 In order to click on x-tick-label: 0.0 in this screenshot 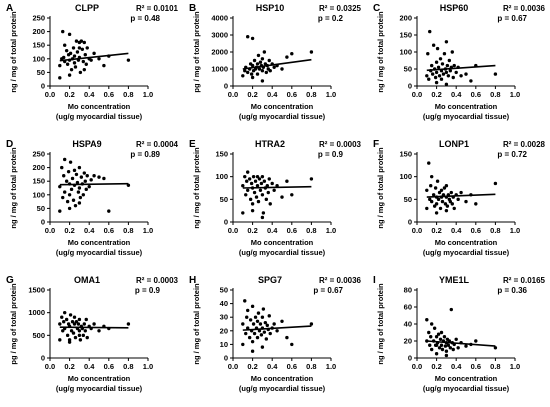, I will do `click(417, 94)`.